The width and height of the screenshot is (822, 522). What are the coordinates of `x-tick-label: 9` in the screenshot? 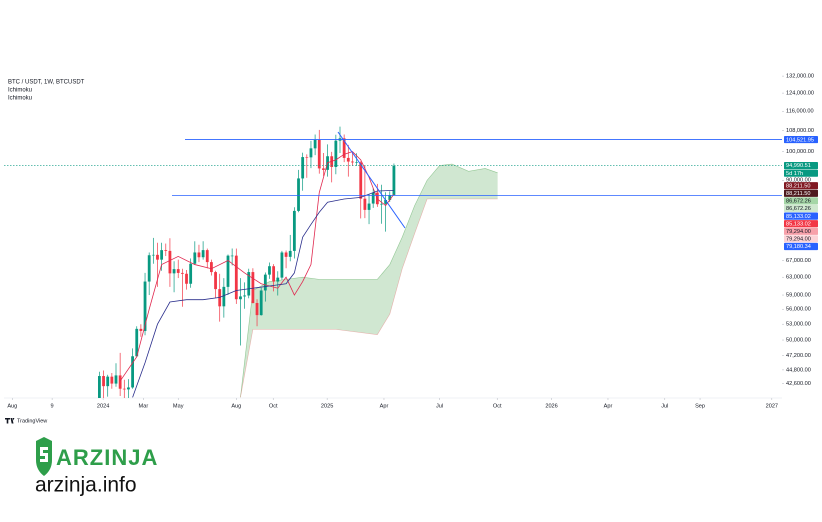 It's located at (52, 406).